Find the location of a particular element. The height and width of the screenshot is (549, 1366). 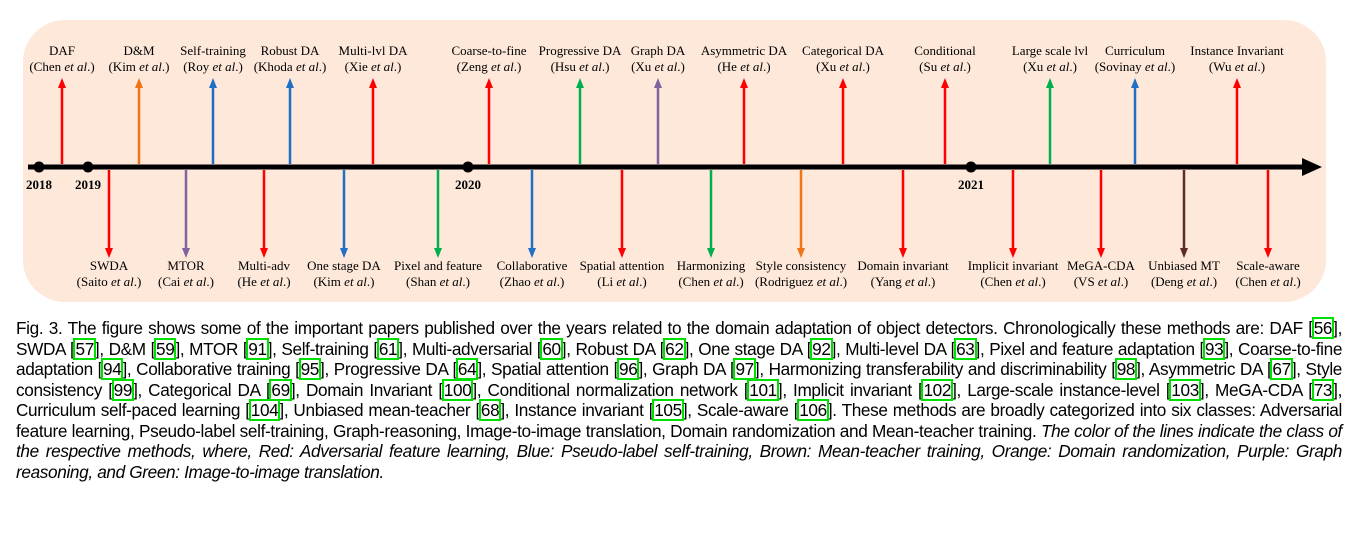

method-label: Curriculum (Sovinay et al.) is located at coordinates (1135, 59).